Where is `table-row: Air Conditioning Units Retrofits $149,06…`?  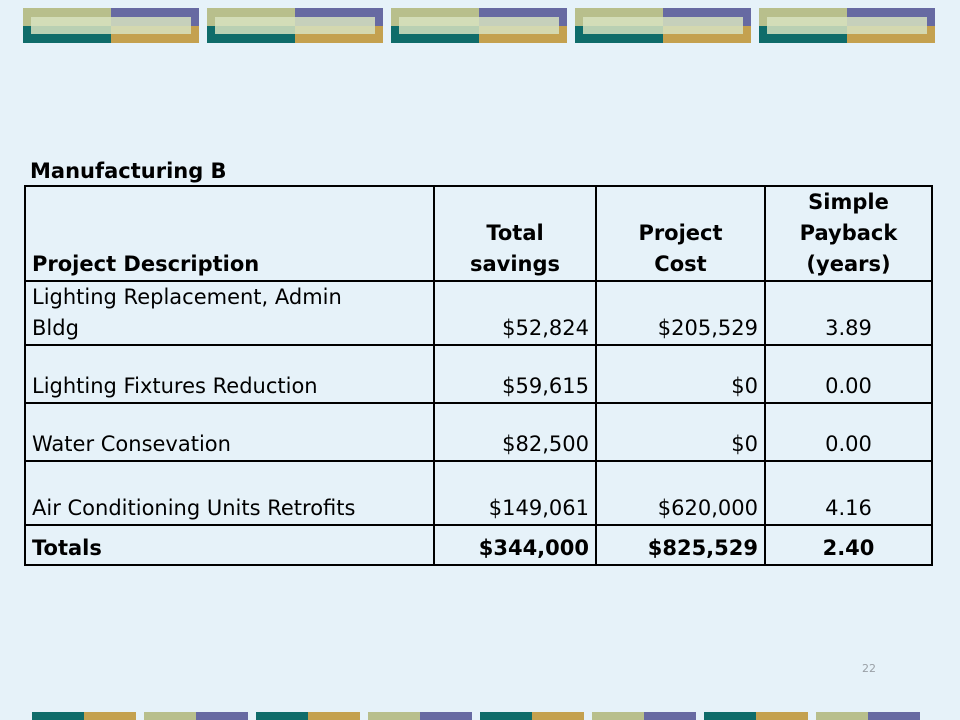 table-row: Air Conditioning Units Retrofits $149,06… is located at coordinates (478, 493).